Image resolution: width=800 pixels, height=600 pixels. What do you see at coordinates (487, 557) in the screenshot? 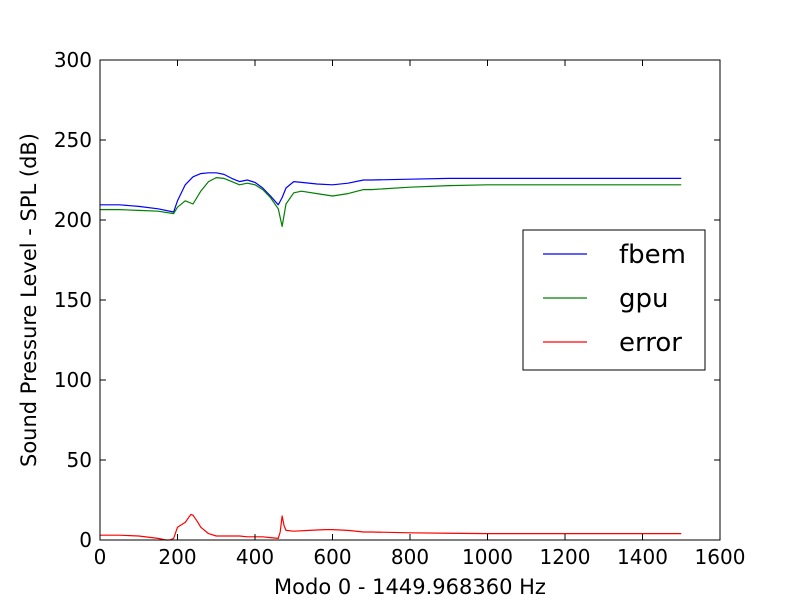
I see `x-tick-label: 1000` at bounding box center [487, 557].